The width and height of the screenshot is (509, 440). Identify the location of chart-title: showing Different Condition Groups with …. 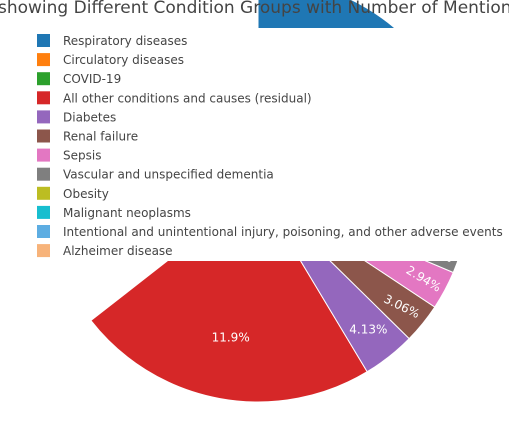
(254, 9).